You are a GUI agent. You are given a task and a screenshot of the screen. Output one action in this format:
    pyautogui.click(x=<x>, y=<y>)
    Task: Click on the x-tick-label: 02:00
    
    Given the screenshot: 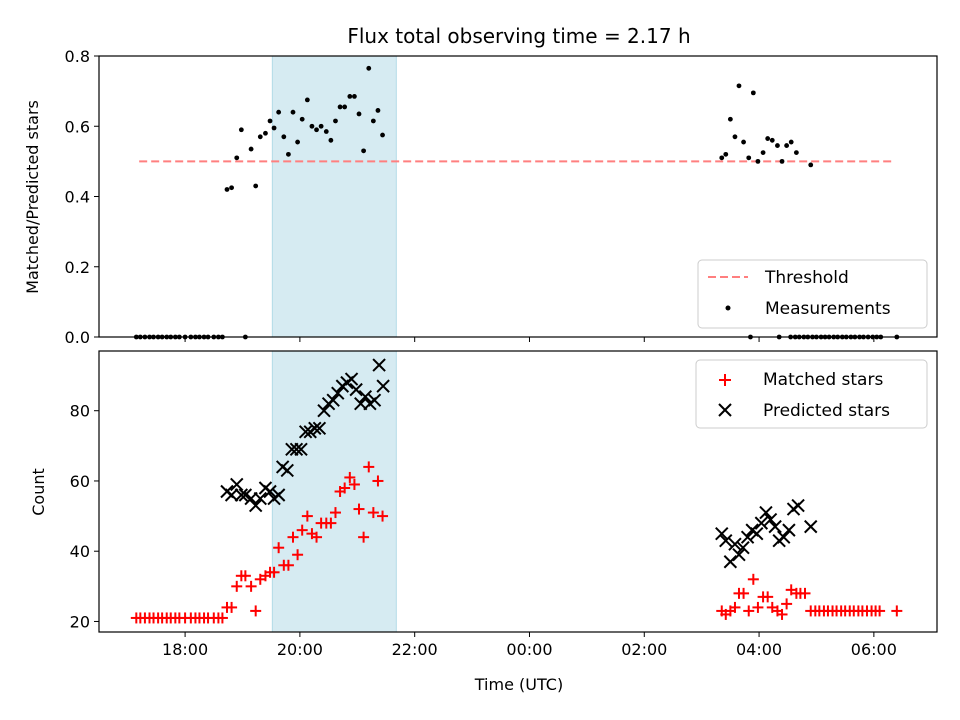 What is the action you would take?
    pyautogui.click(x=644, y=649)
    